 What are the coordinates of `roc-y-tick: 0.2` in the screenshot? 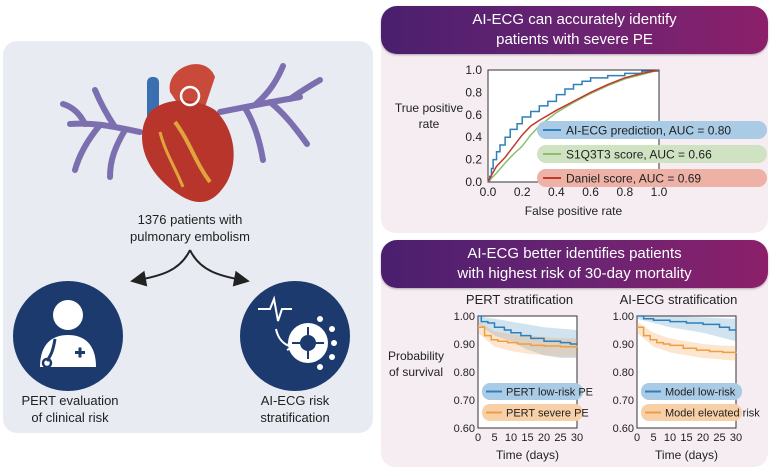 It's located at (473, 160).